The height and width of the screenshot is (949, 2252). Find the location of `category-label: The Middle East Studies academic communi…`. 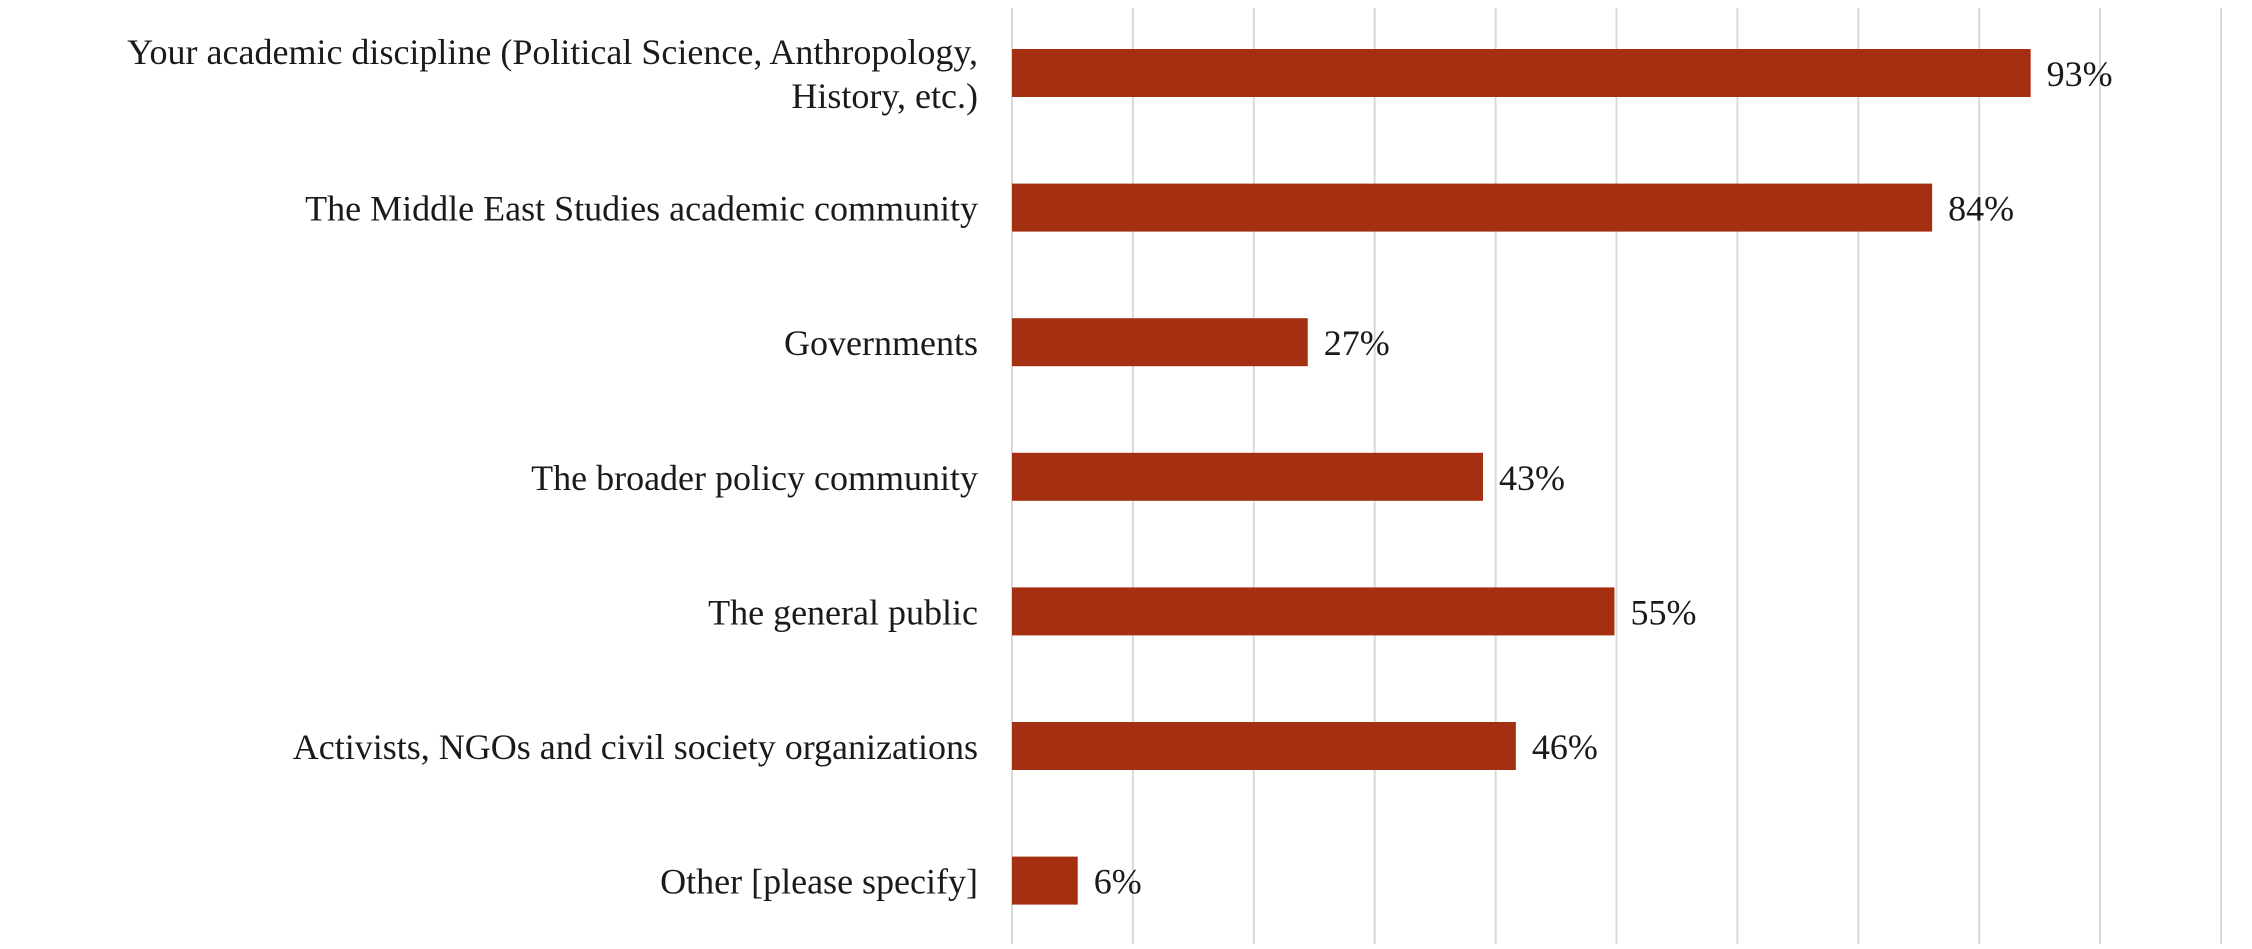

category-label: The Middle East Studies academic communi… is located at coordinates (641, 209).